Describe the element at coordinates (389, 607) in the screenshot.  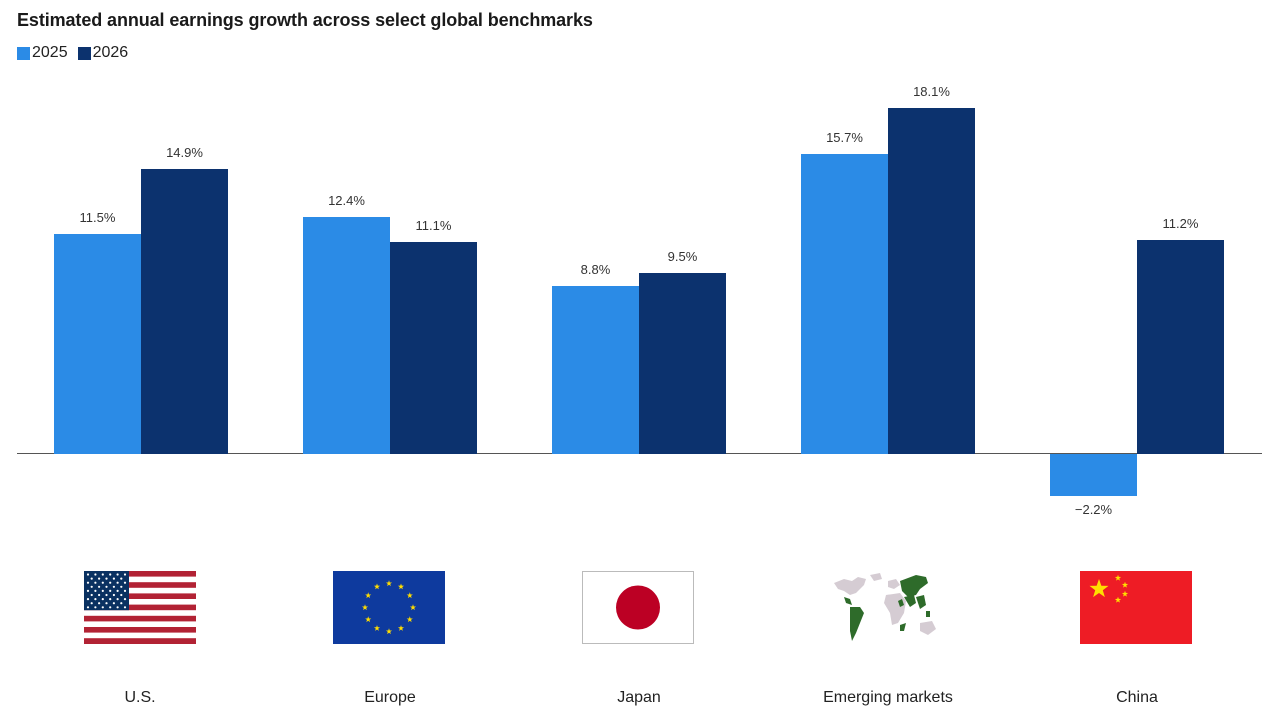
I see `eu-flag-icon` at that location.